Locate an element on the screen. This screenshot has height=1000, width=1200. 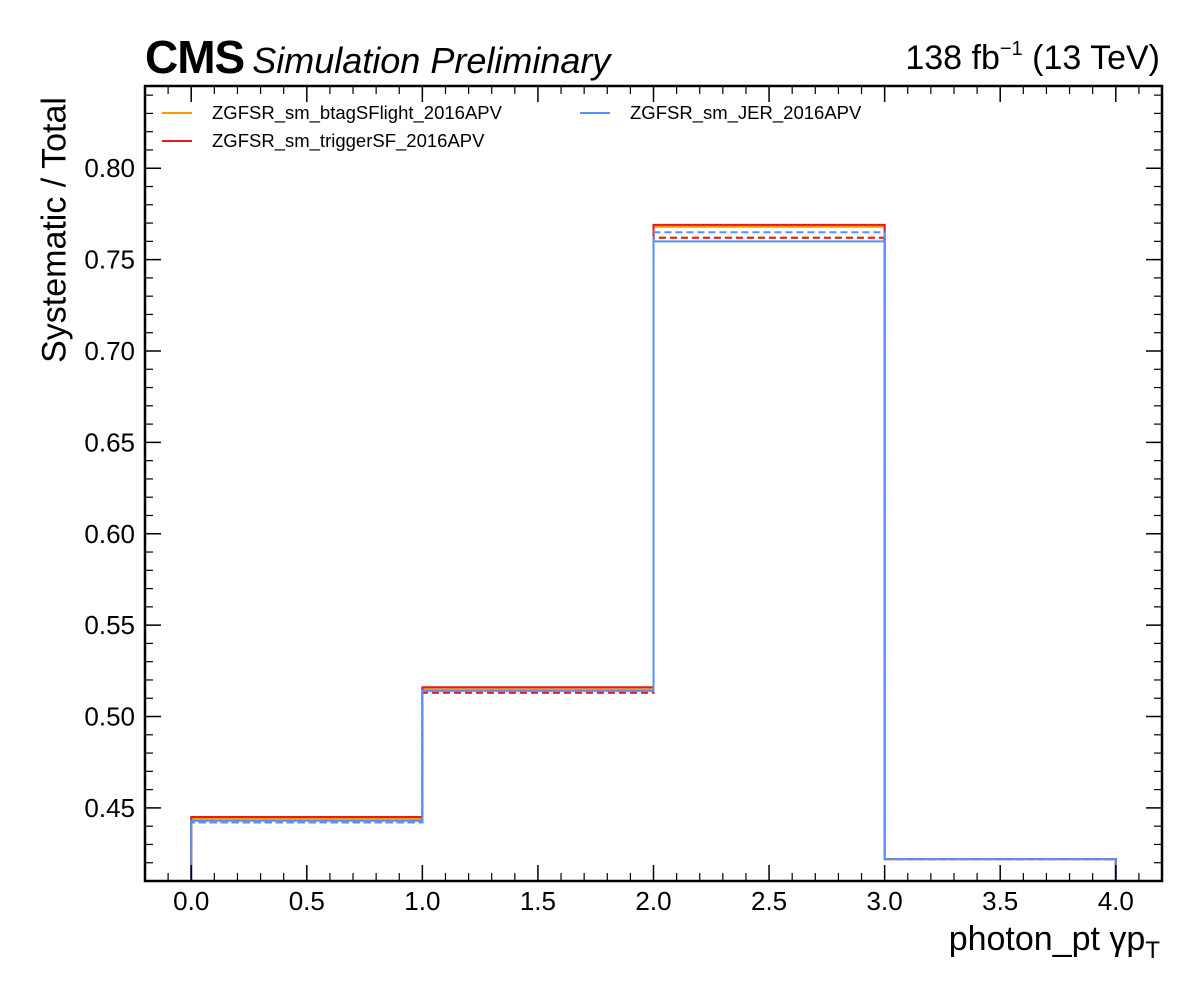
y-tick-label: 0.65 is located at coordinates (109, 442).